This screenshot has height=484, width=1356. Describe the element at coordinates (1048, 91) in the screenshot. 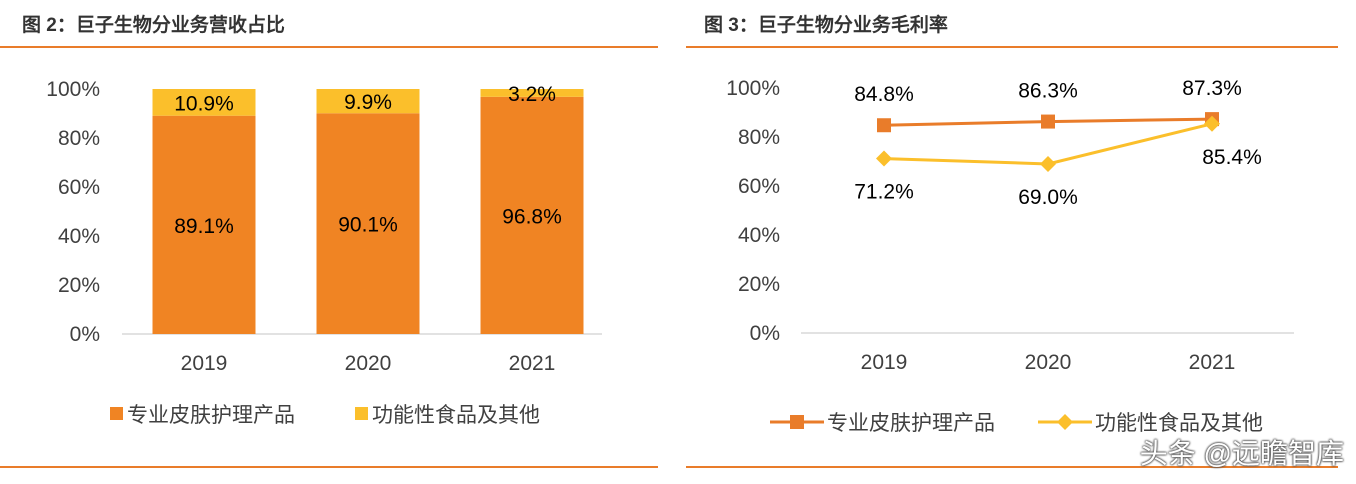

I see `data-label: 86.3%` at that location.